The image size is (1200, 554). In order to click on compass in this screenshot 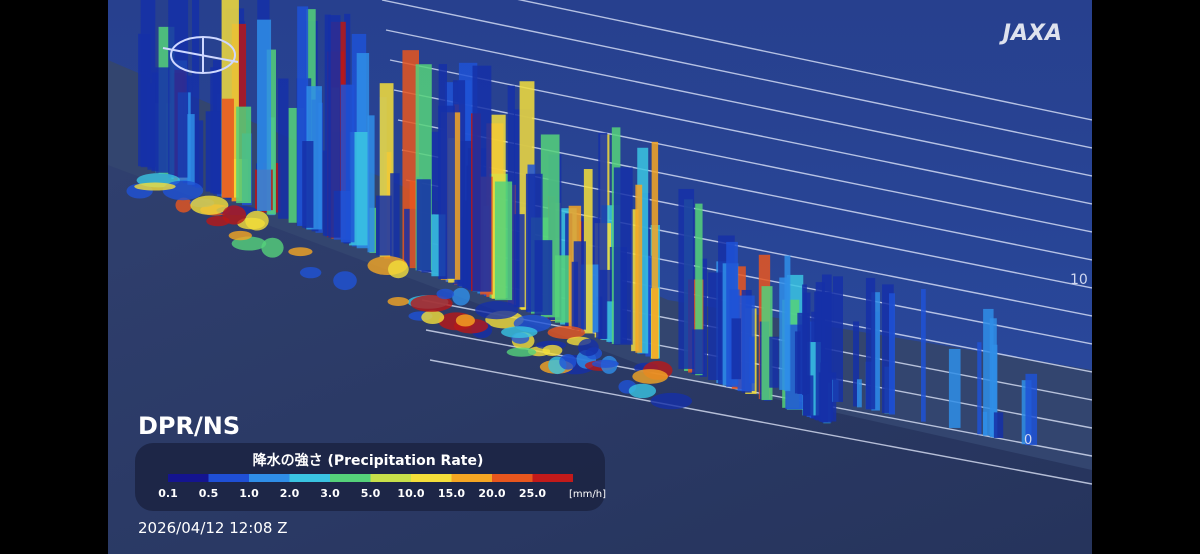, I will do `click(200, 55)`.